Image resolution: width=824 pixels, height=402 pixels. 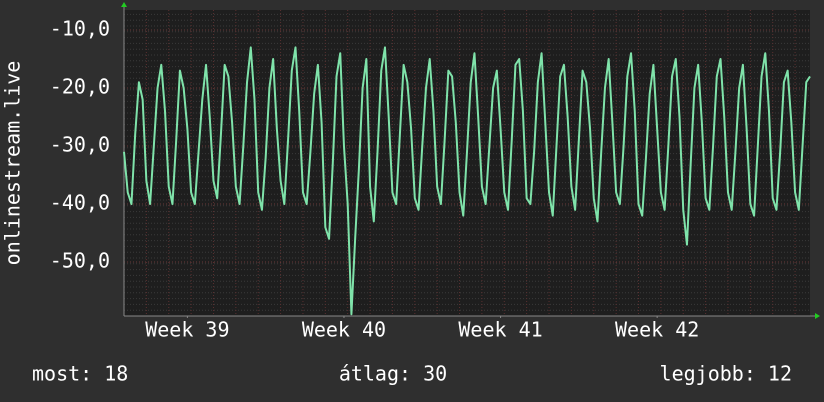 What do you see at coordinates (344, 330) in the screenshot?
I see `x-tick-label: Week 40` at bounding box center [344, 330].